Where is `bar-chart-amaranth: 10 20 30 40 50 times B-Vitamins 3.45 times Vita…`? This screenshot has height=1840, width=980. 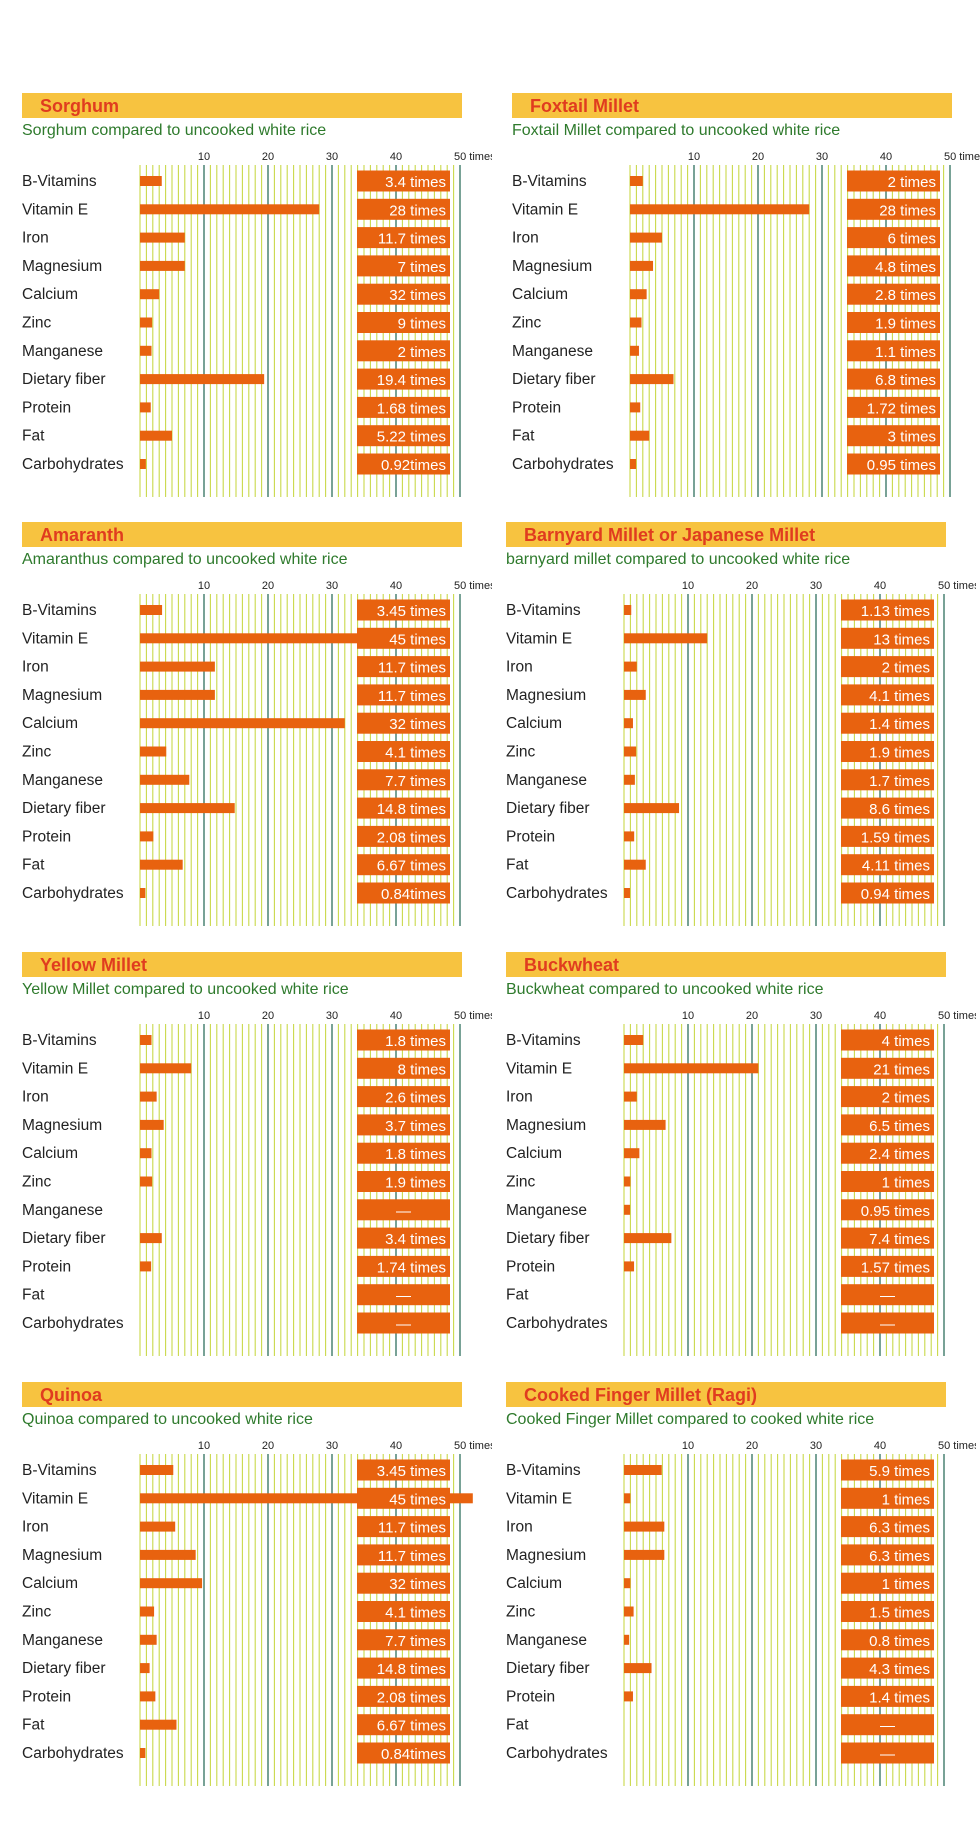
bar-chart-amaranth: 10 20 30 40 50 times B-Vitamins 3.45 times Vita… is located at coordinates (257, 753).